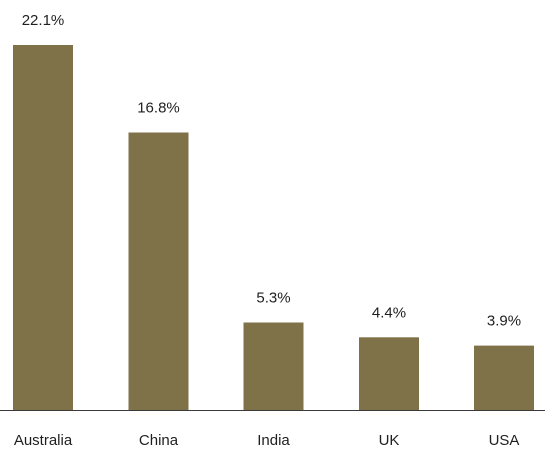 The width and height of the screenshot is (545, 460). I want to click on category-label-usa: USA, so click(504, 440).